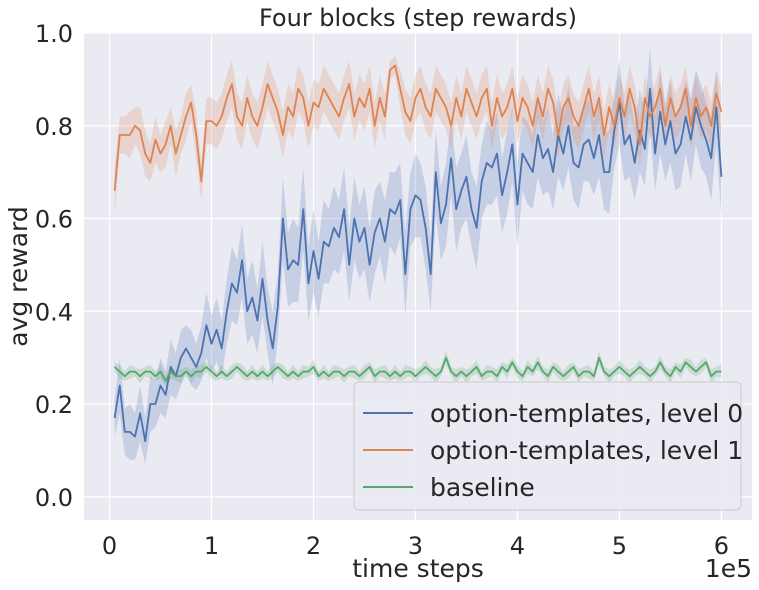  What do you see at coordinates (109, 546) in the screenshot?
I see `x-tick-label: 0` at bounding box center [109, 546].